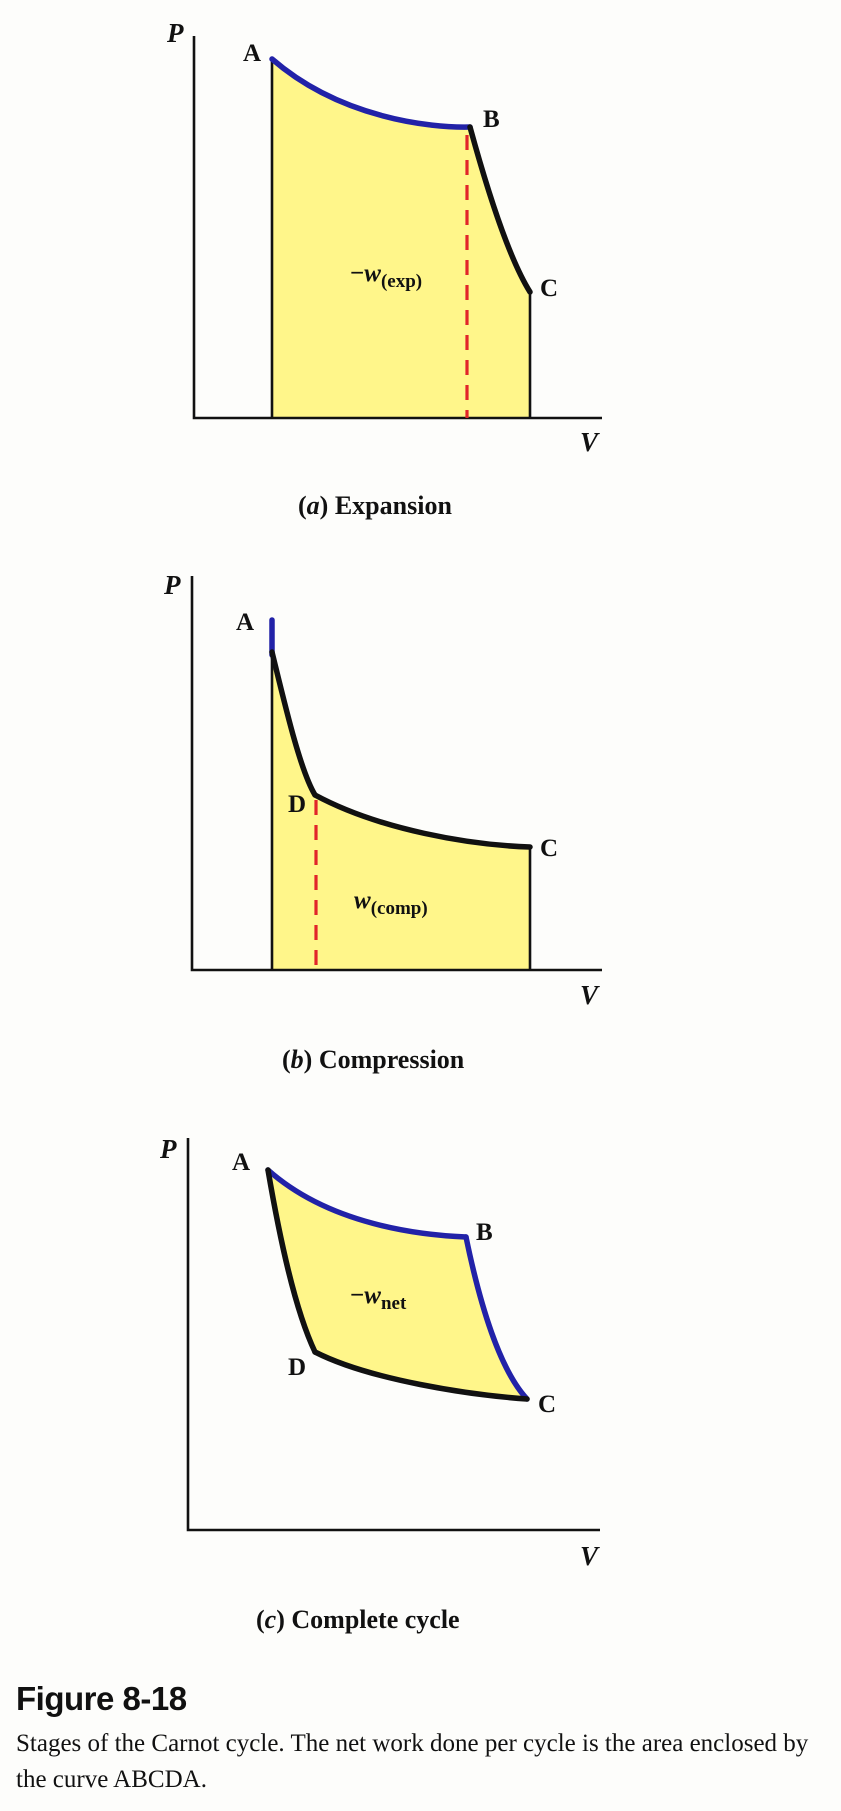 The image size is (841, 1811). Describe the element at coordinates (357, 273) in the screenshot. I see `work-sign-expansion: −` at that location.